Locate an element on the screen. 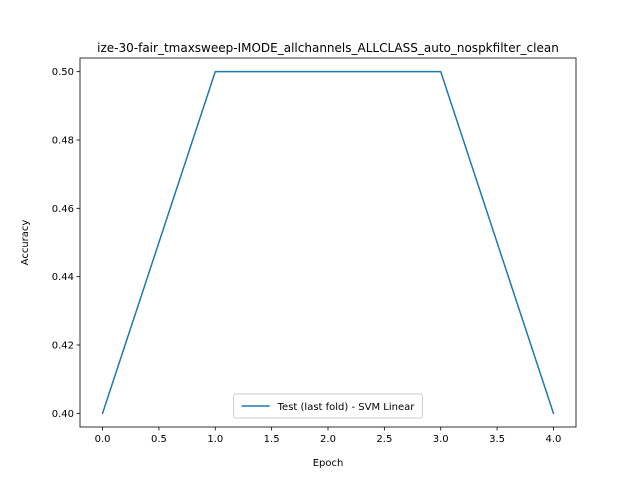 The height and width of the screenshot is (480, 640). y-axis-label: Accuracy is located at coordinates (25, 243).